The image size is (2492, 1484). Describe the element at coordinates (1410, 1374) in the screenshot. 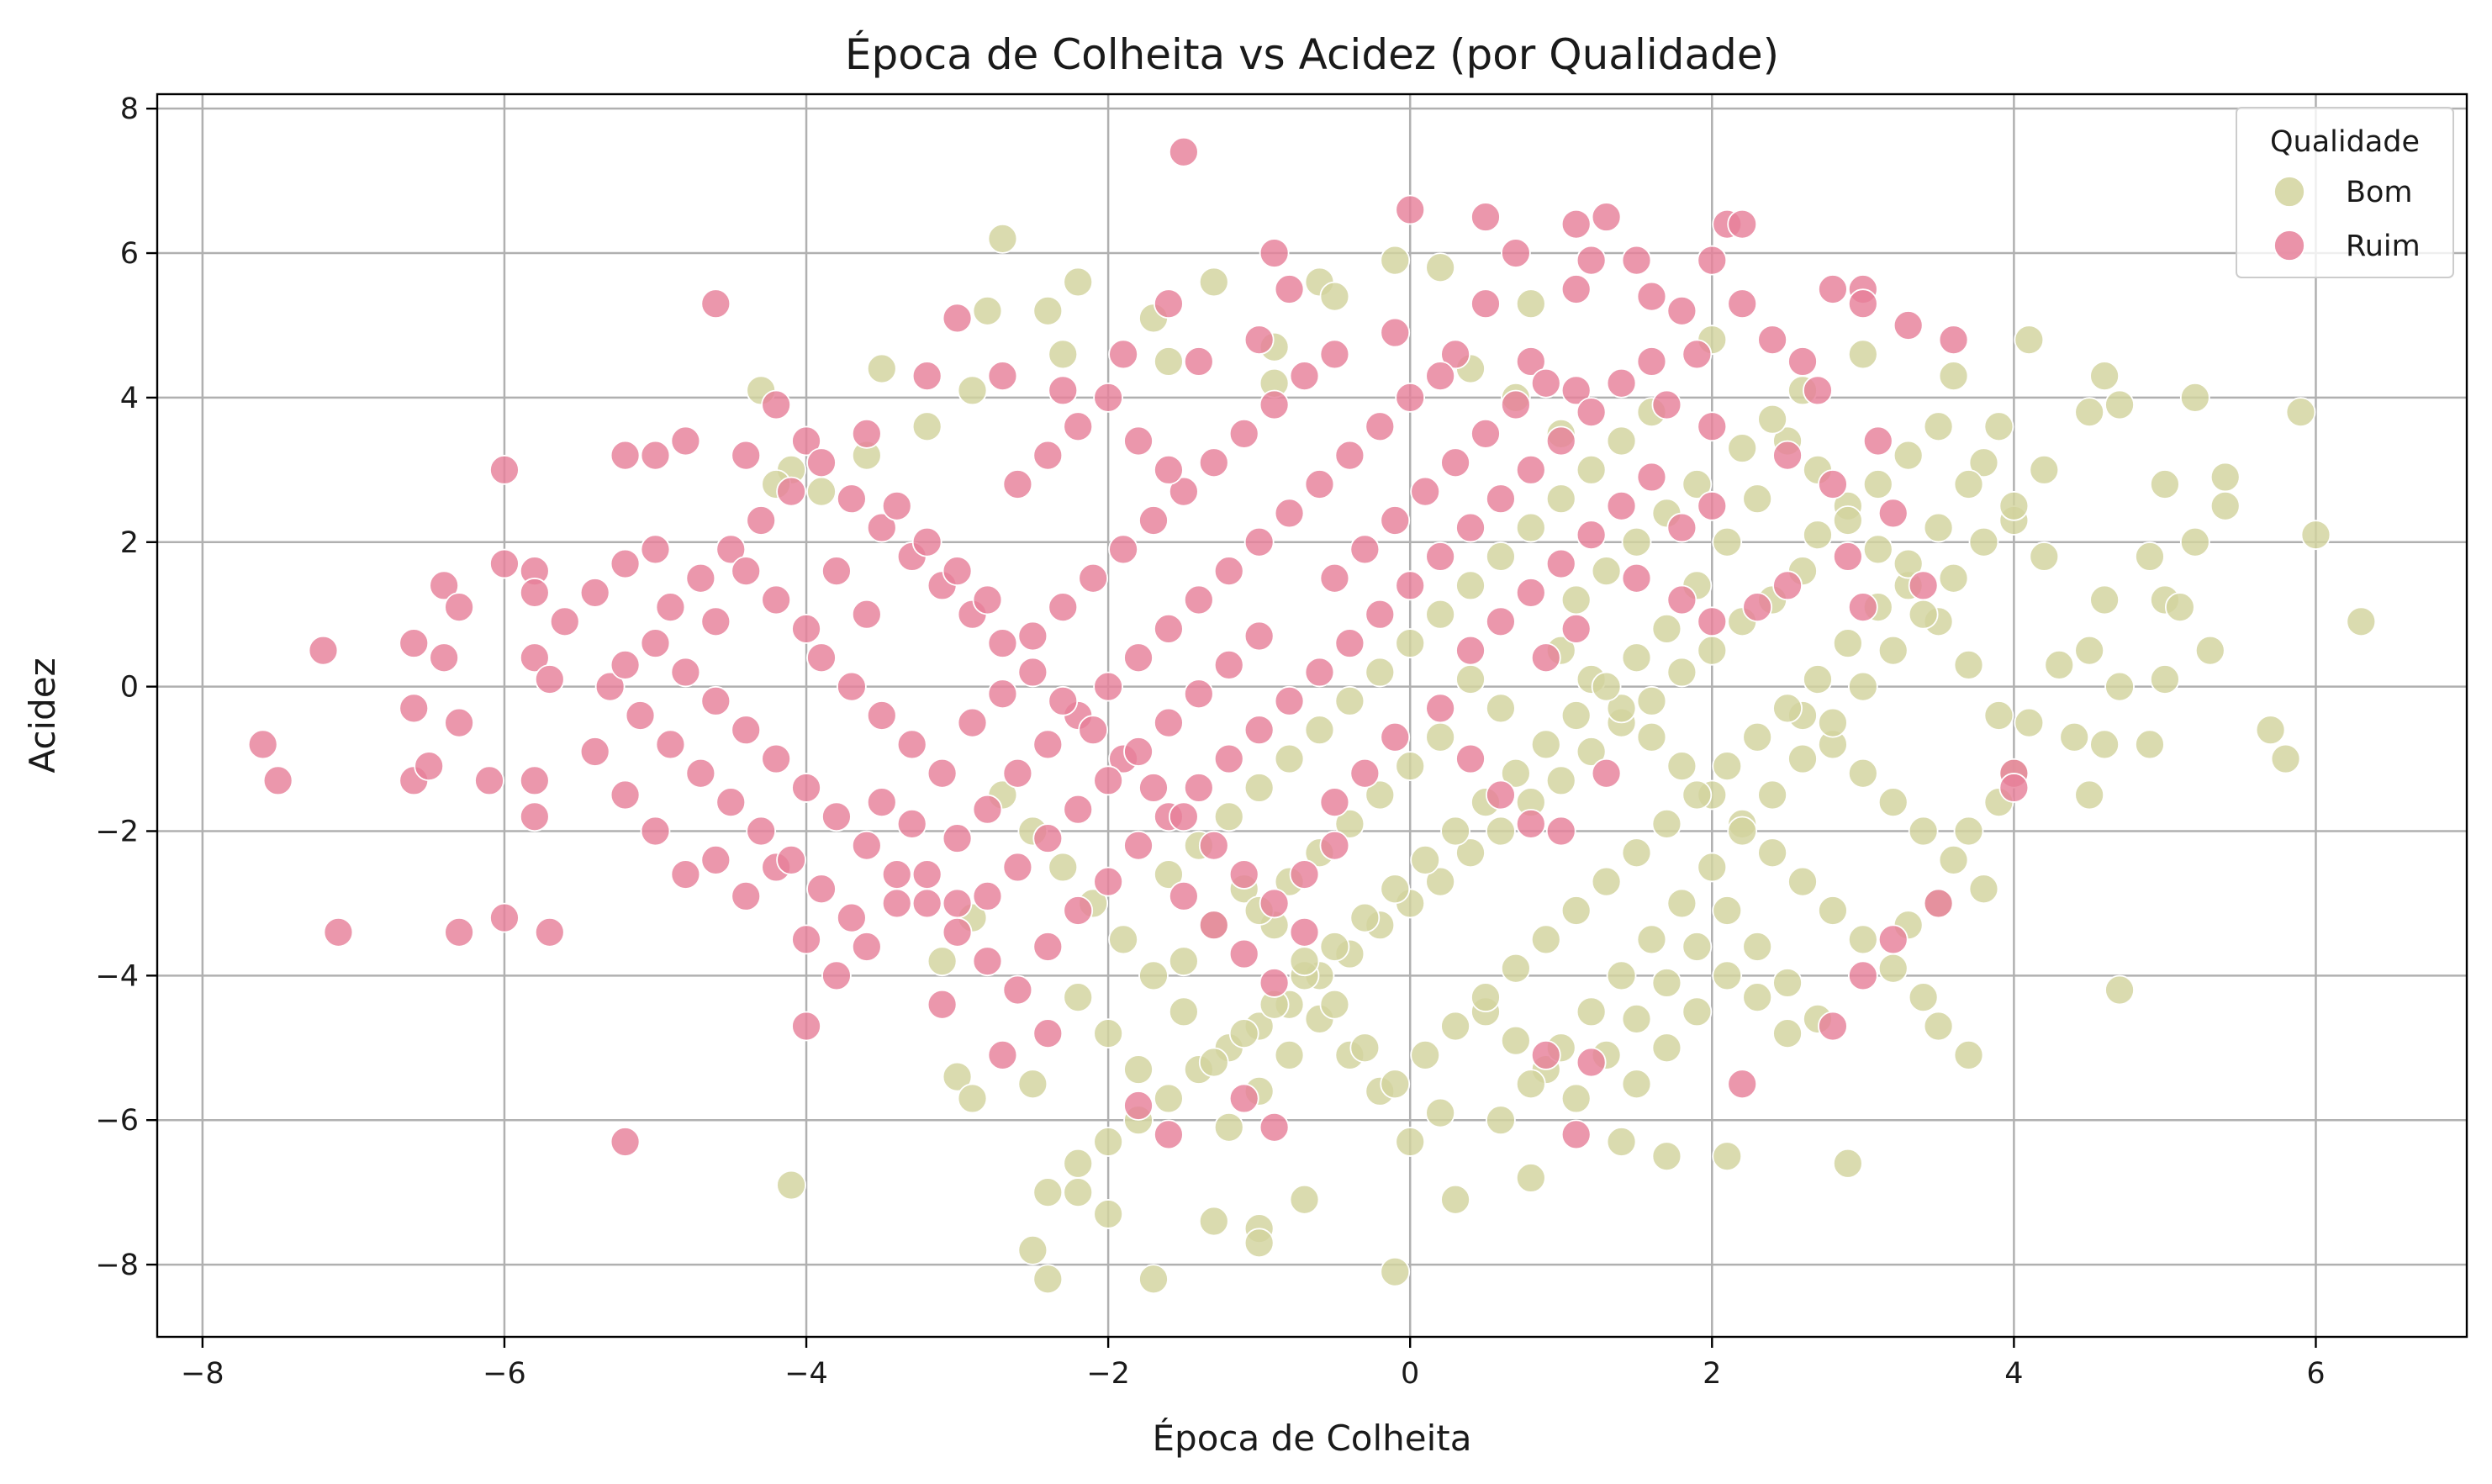

I see `x-tick-label: 0` at that location.